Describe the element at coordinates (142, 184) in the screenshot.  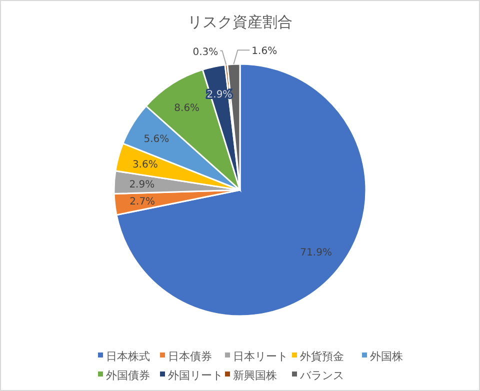
I see `data-label: 2.9%` at that location.